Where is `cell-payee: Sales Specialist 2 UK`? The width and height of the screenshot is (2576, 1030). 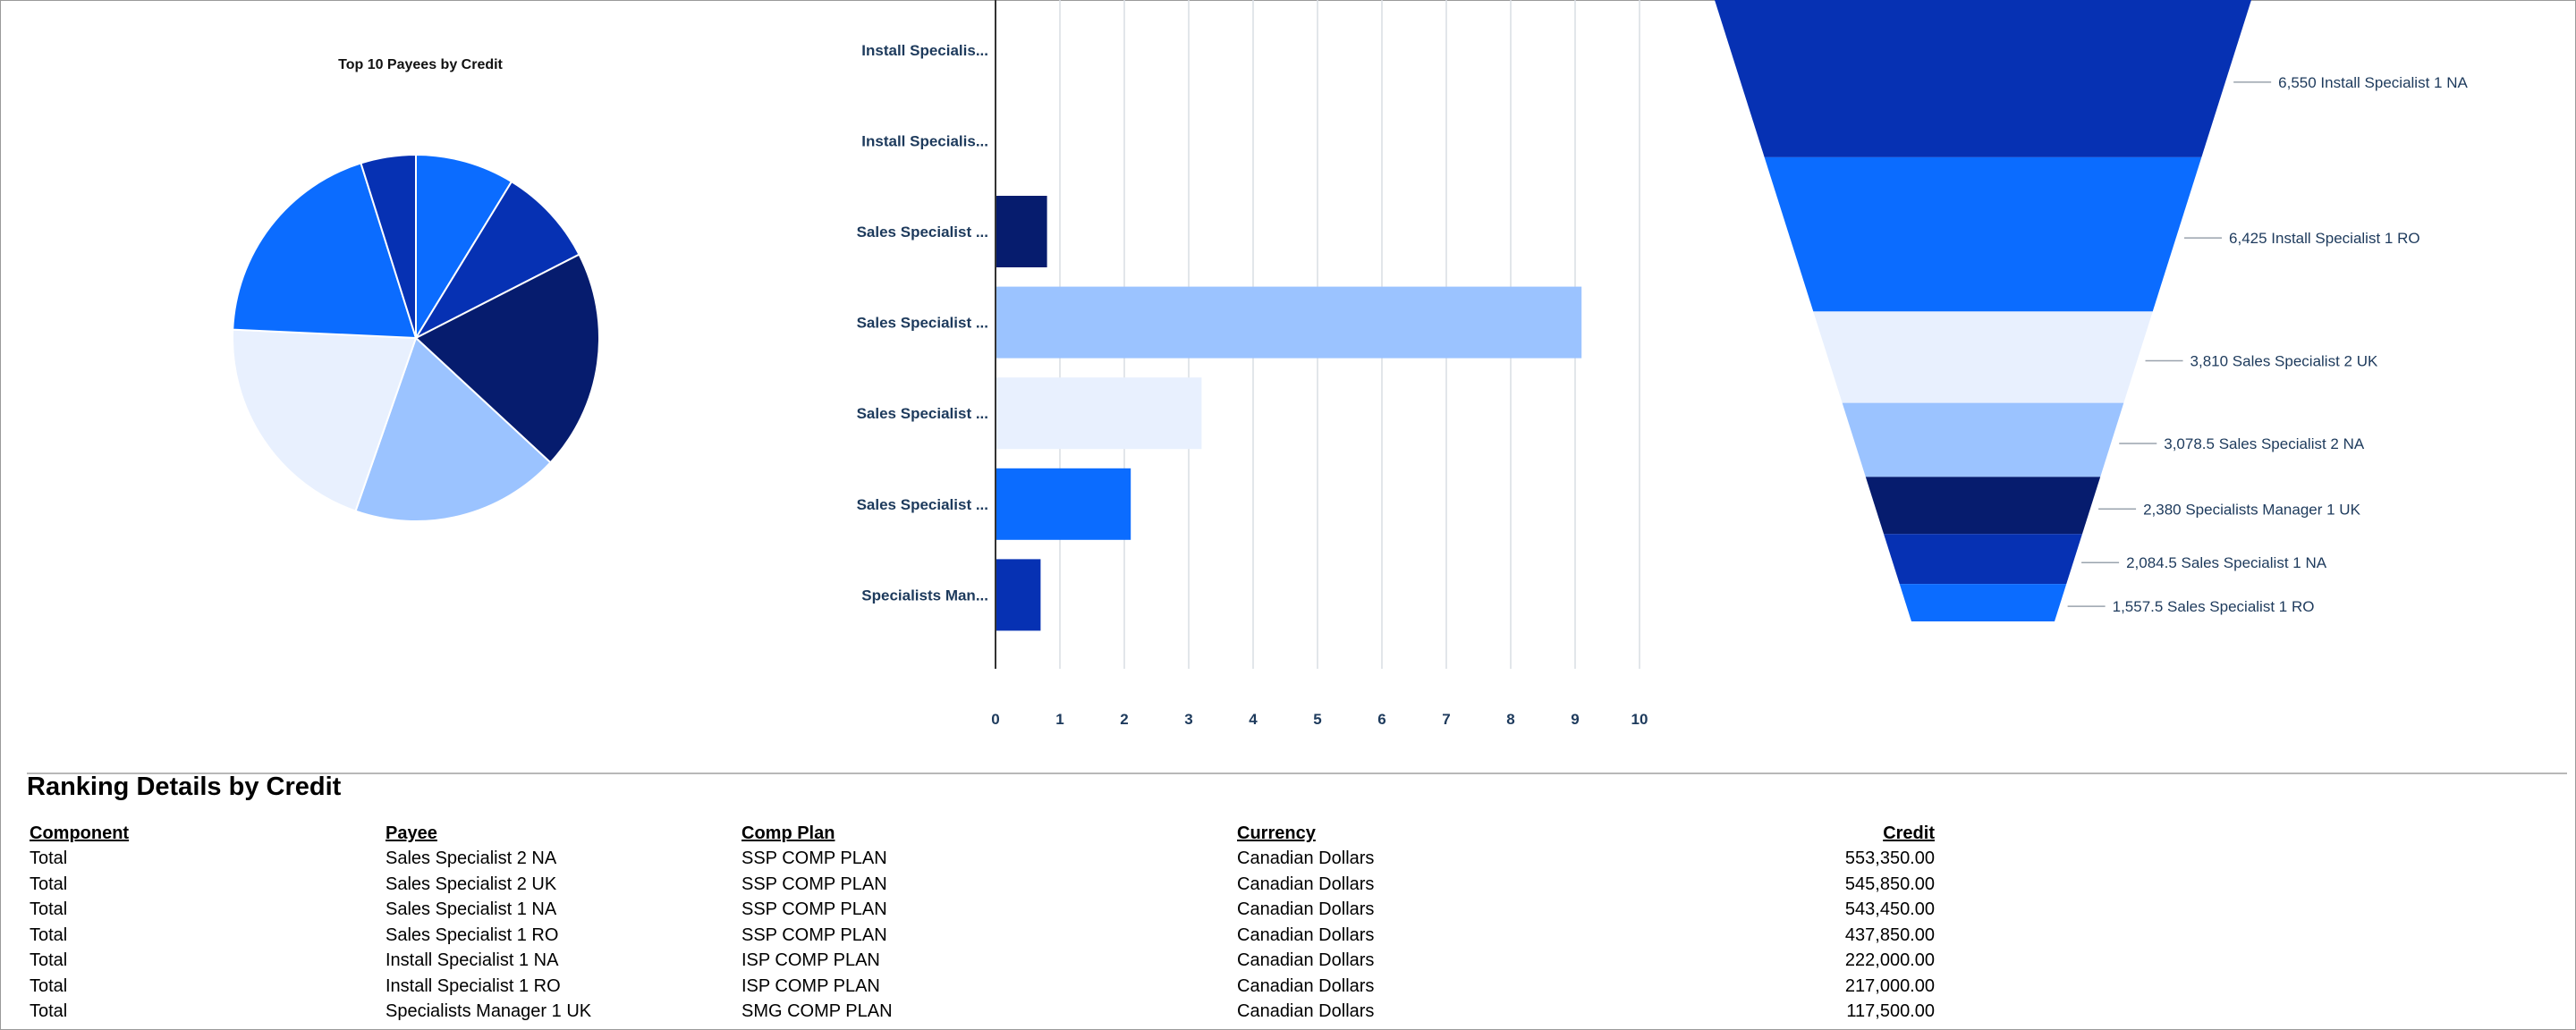
cell-payee: Sales Specialist 2 UK is located at coordinates (471, 884).